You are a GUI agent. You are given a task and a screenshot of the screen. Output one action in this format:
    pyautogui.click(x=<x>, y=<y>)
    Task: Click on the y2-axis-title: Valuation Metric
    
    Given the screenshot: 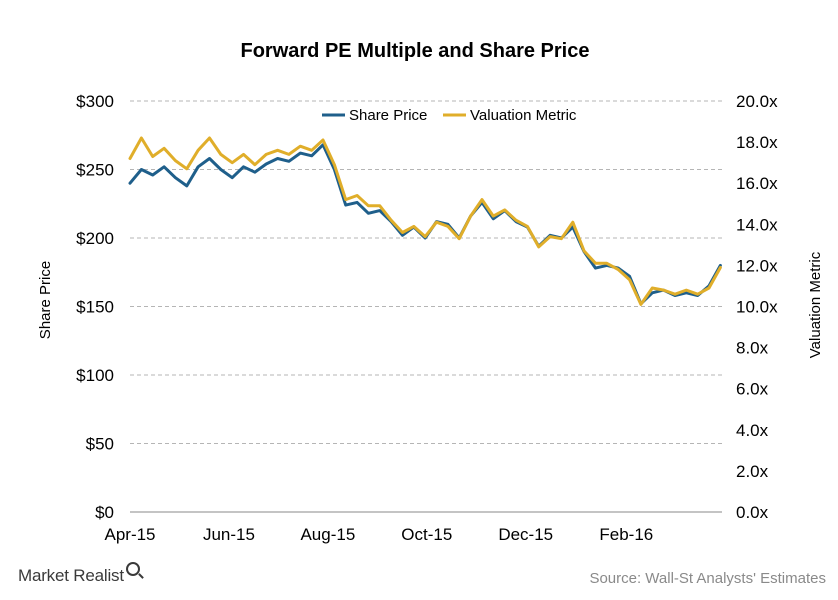 What is the action you would take?
    pyautogui.click(x=815, y=304)
    